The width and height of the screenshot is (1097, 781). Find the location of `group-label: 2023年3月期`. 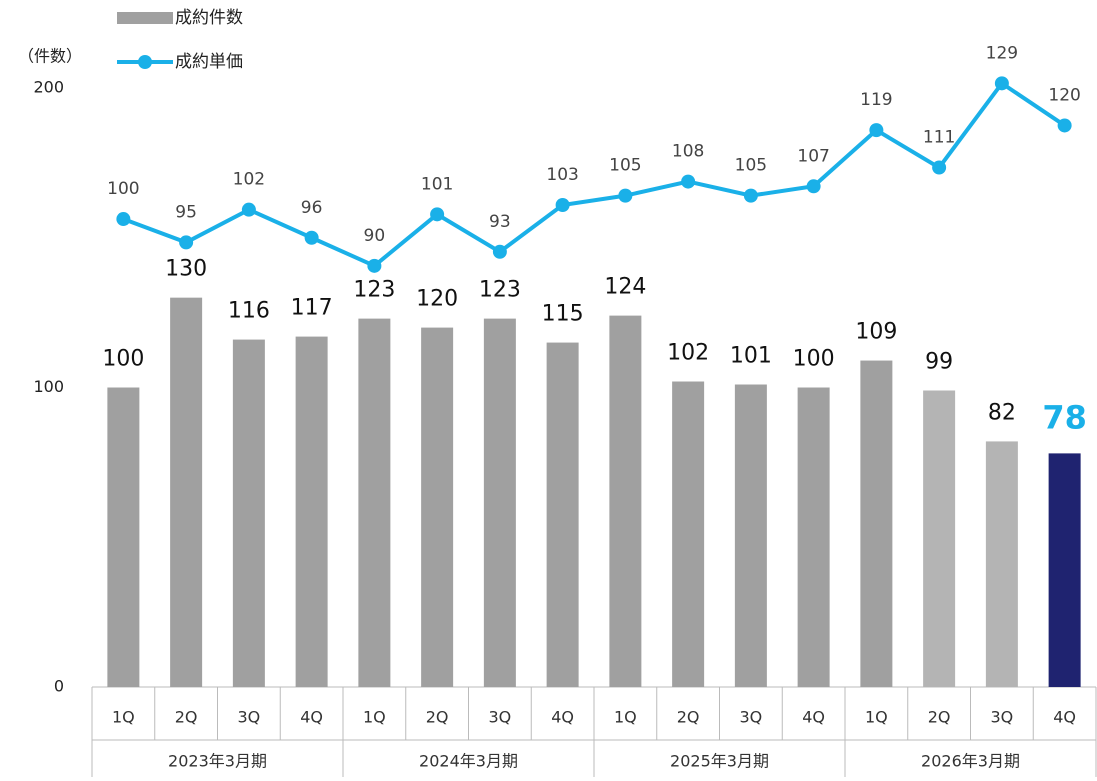

group-label: 2023年3月期 is located at coordinates (217, 761).